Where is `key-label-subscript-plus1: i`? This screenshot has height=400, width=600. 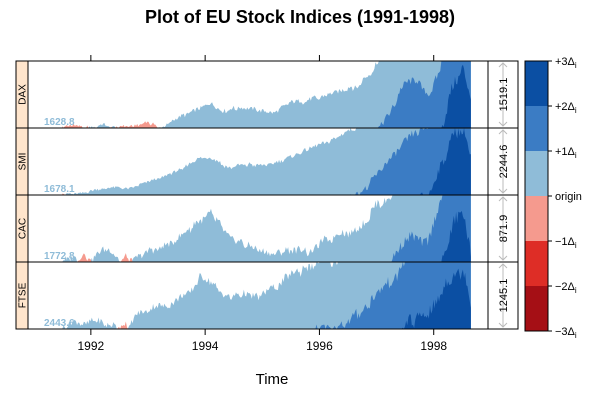
key-label-subscript-plus1: i is located at coordinates (576, 155).